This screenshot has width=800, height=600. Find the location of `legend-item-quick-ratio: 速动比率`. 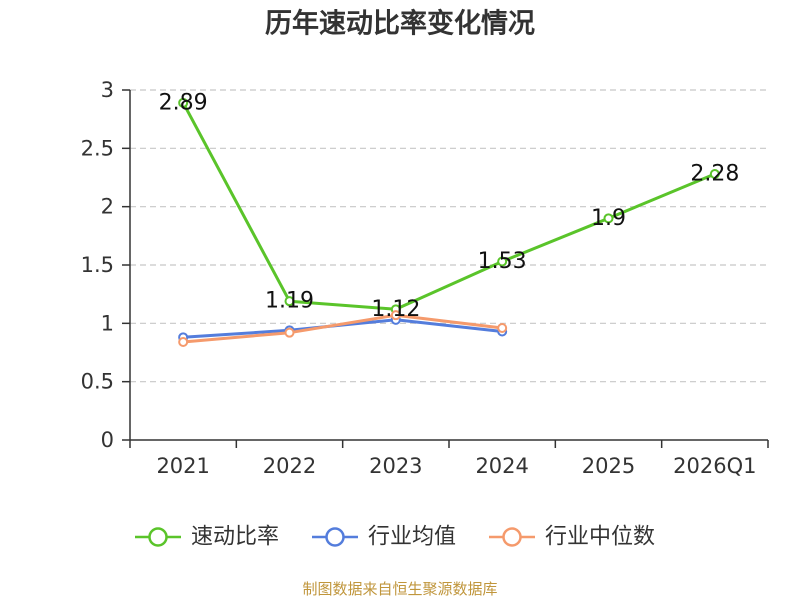

legend-item-quick-ratio: 速动比率 is located at coordinates (207, 537).